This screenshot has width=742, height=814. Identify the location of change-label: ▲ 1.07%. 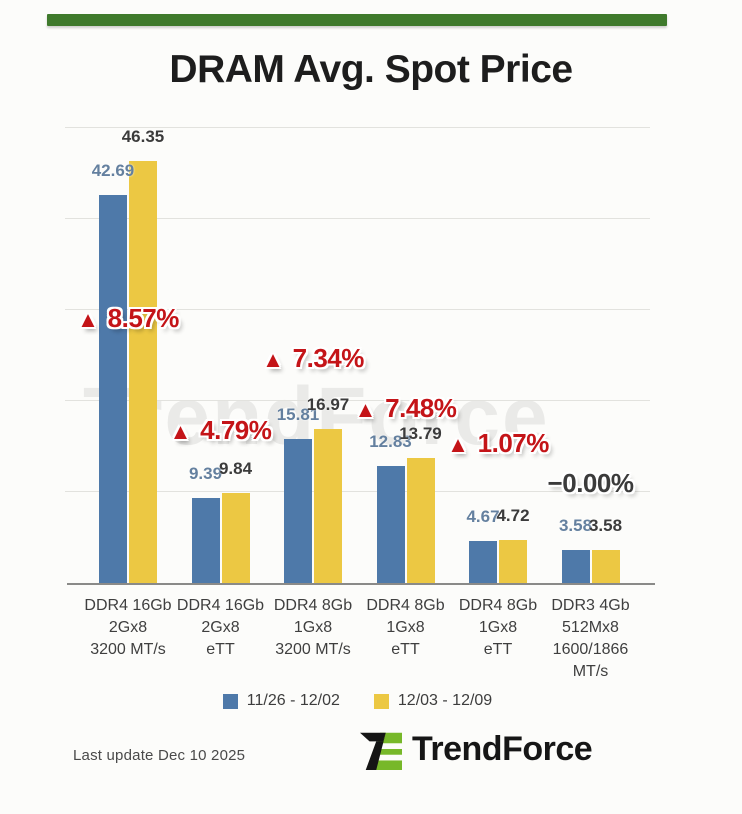
(498, 443).